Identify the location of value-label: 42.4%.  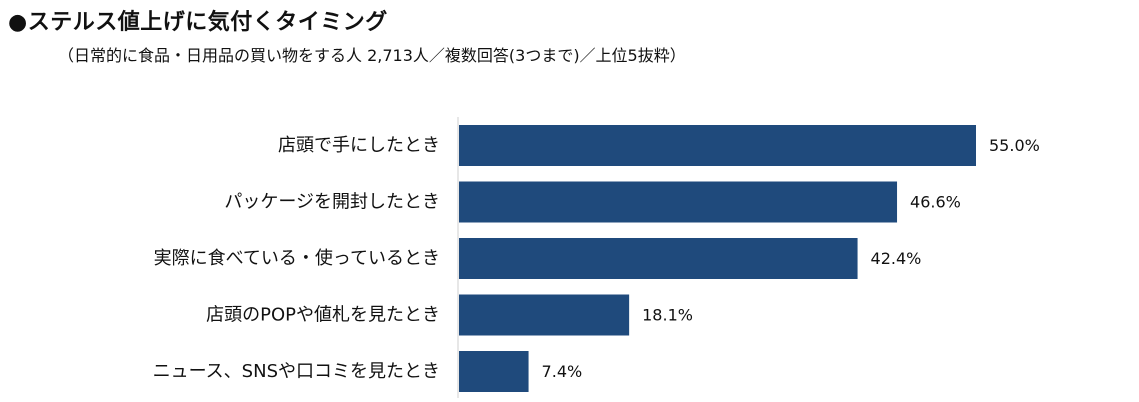
(896, 258).